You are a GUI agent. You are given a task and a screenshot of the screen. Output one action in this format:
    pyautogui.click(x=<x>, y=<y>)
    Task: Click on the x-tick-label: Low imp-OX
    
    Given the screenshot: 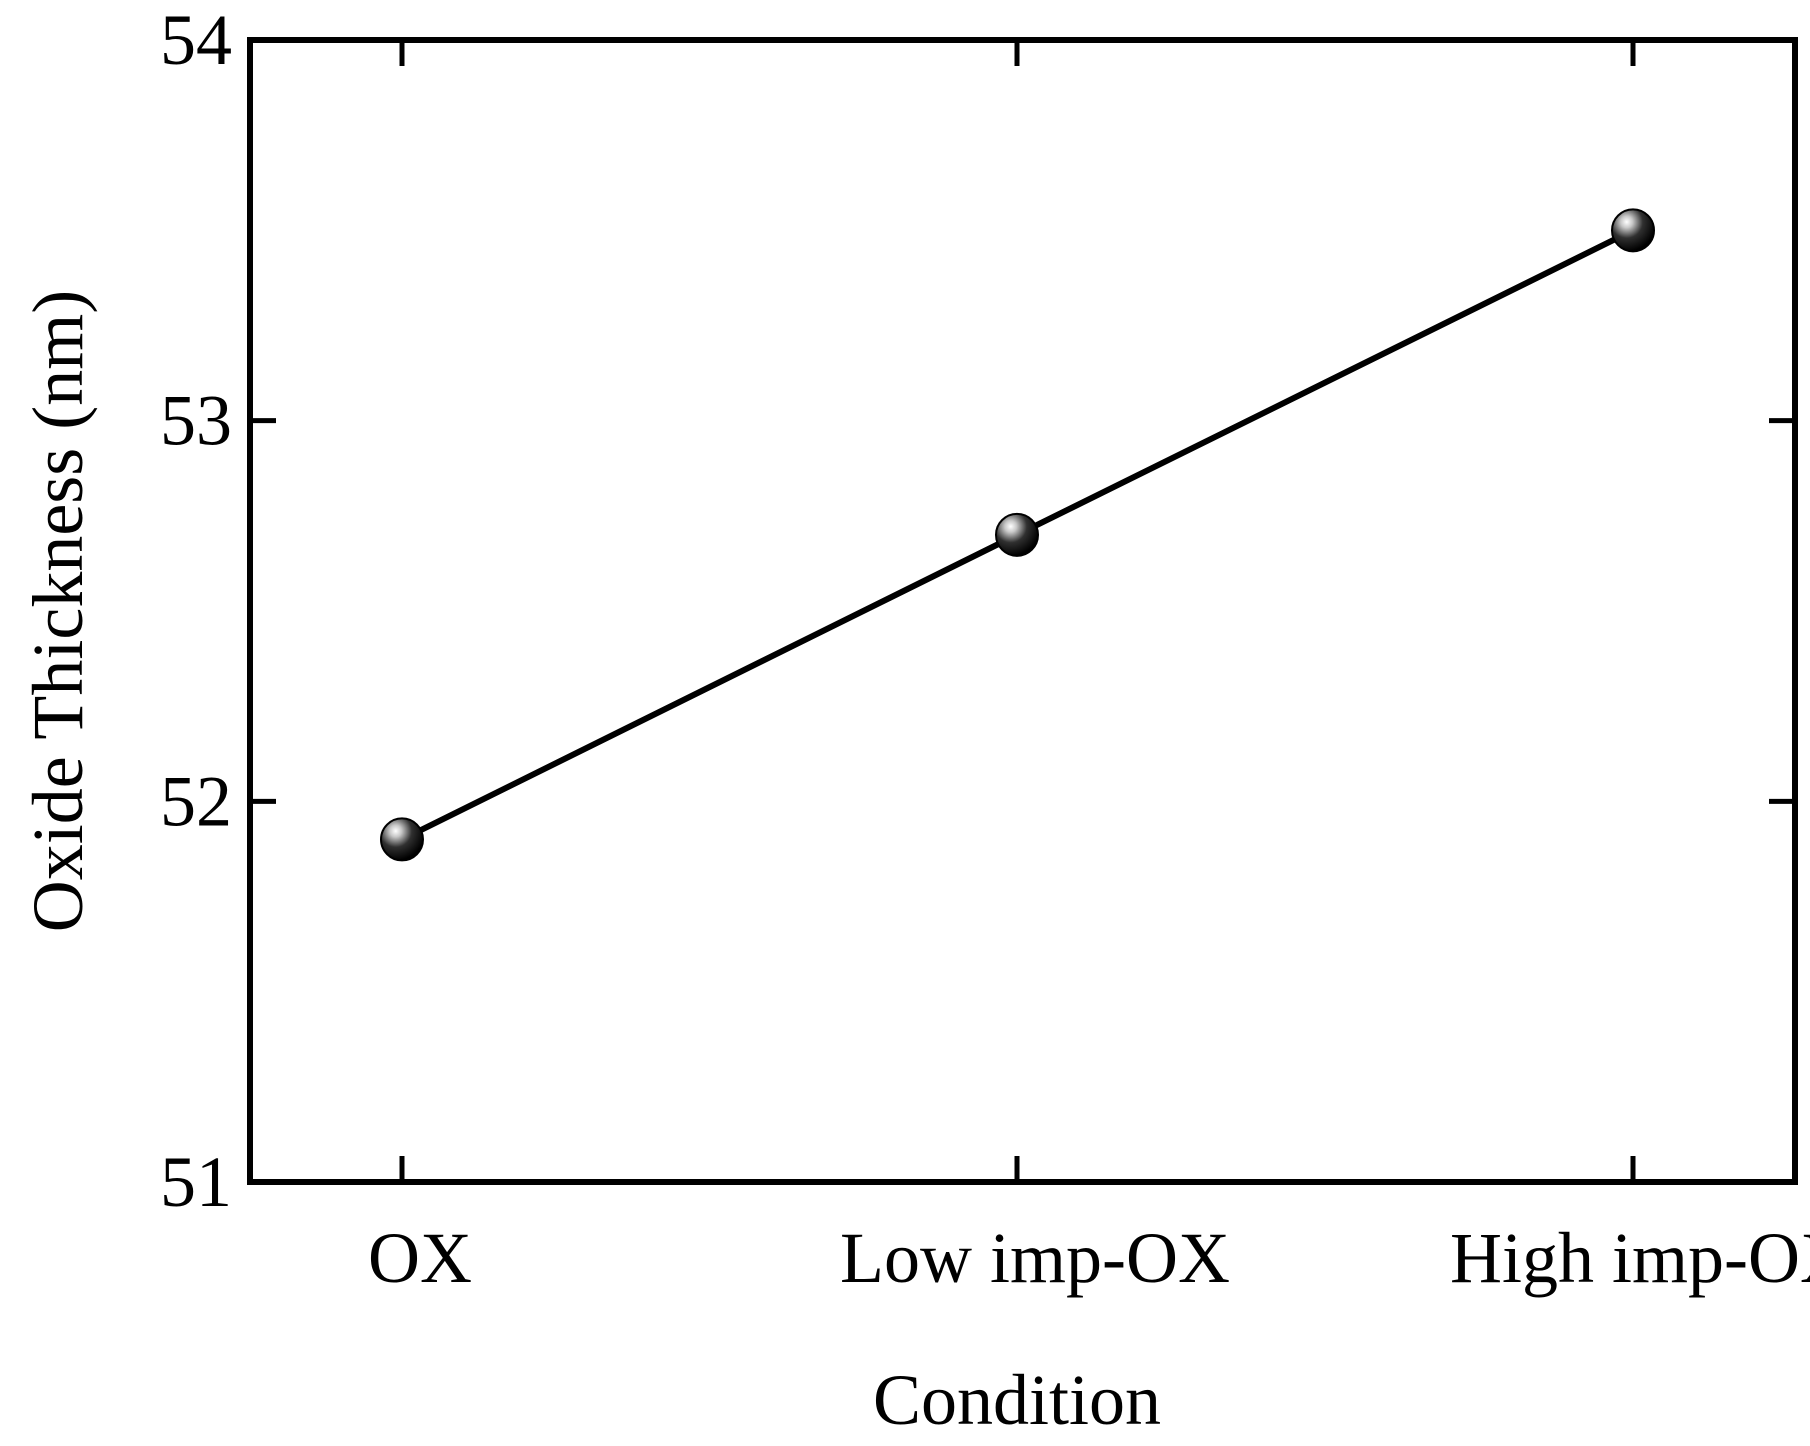 What is the action you would take?
    pyautogui.click(x=1035, y=1258)
    